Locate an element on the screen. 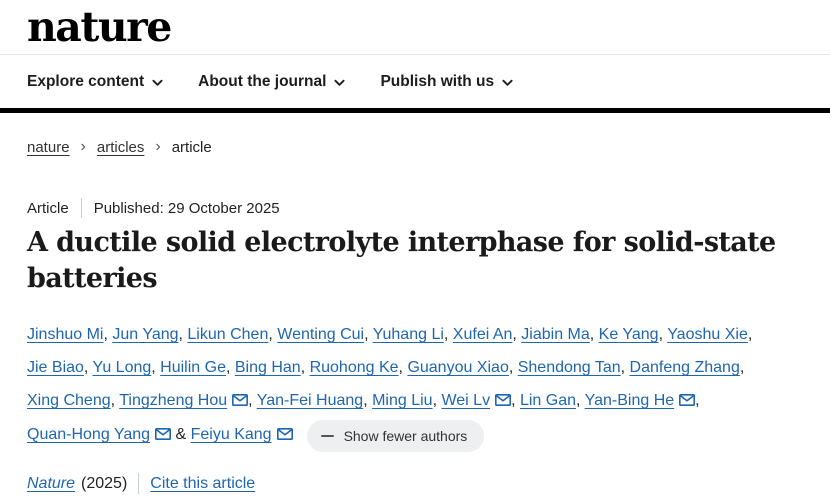 The width and height of the screenshot is (830, 498). author-link: Jinshuo Mi is located at coordinates (65, 335).